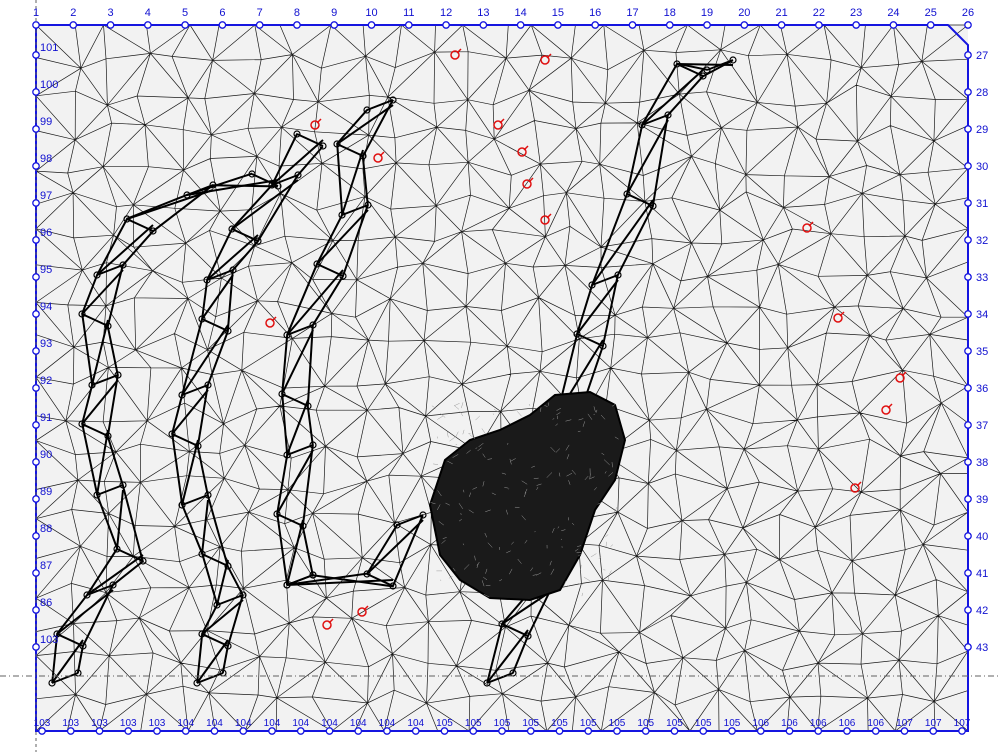 This screenshot has height=752, width=998. I want to click on boundary-label: 41, so click(982, 574).